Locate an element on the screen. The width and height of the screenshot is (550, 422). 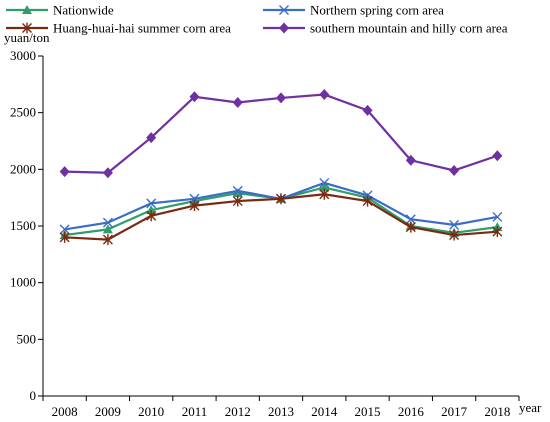
legend-item: southern mountain and hilly corn area is located at coordinates (385, 28).